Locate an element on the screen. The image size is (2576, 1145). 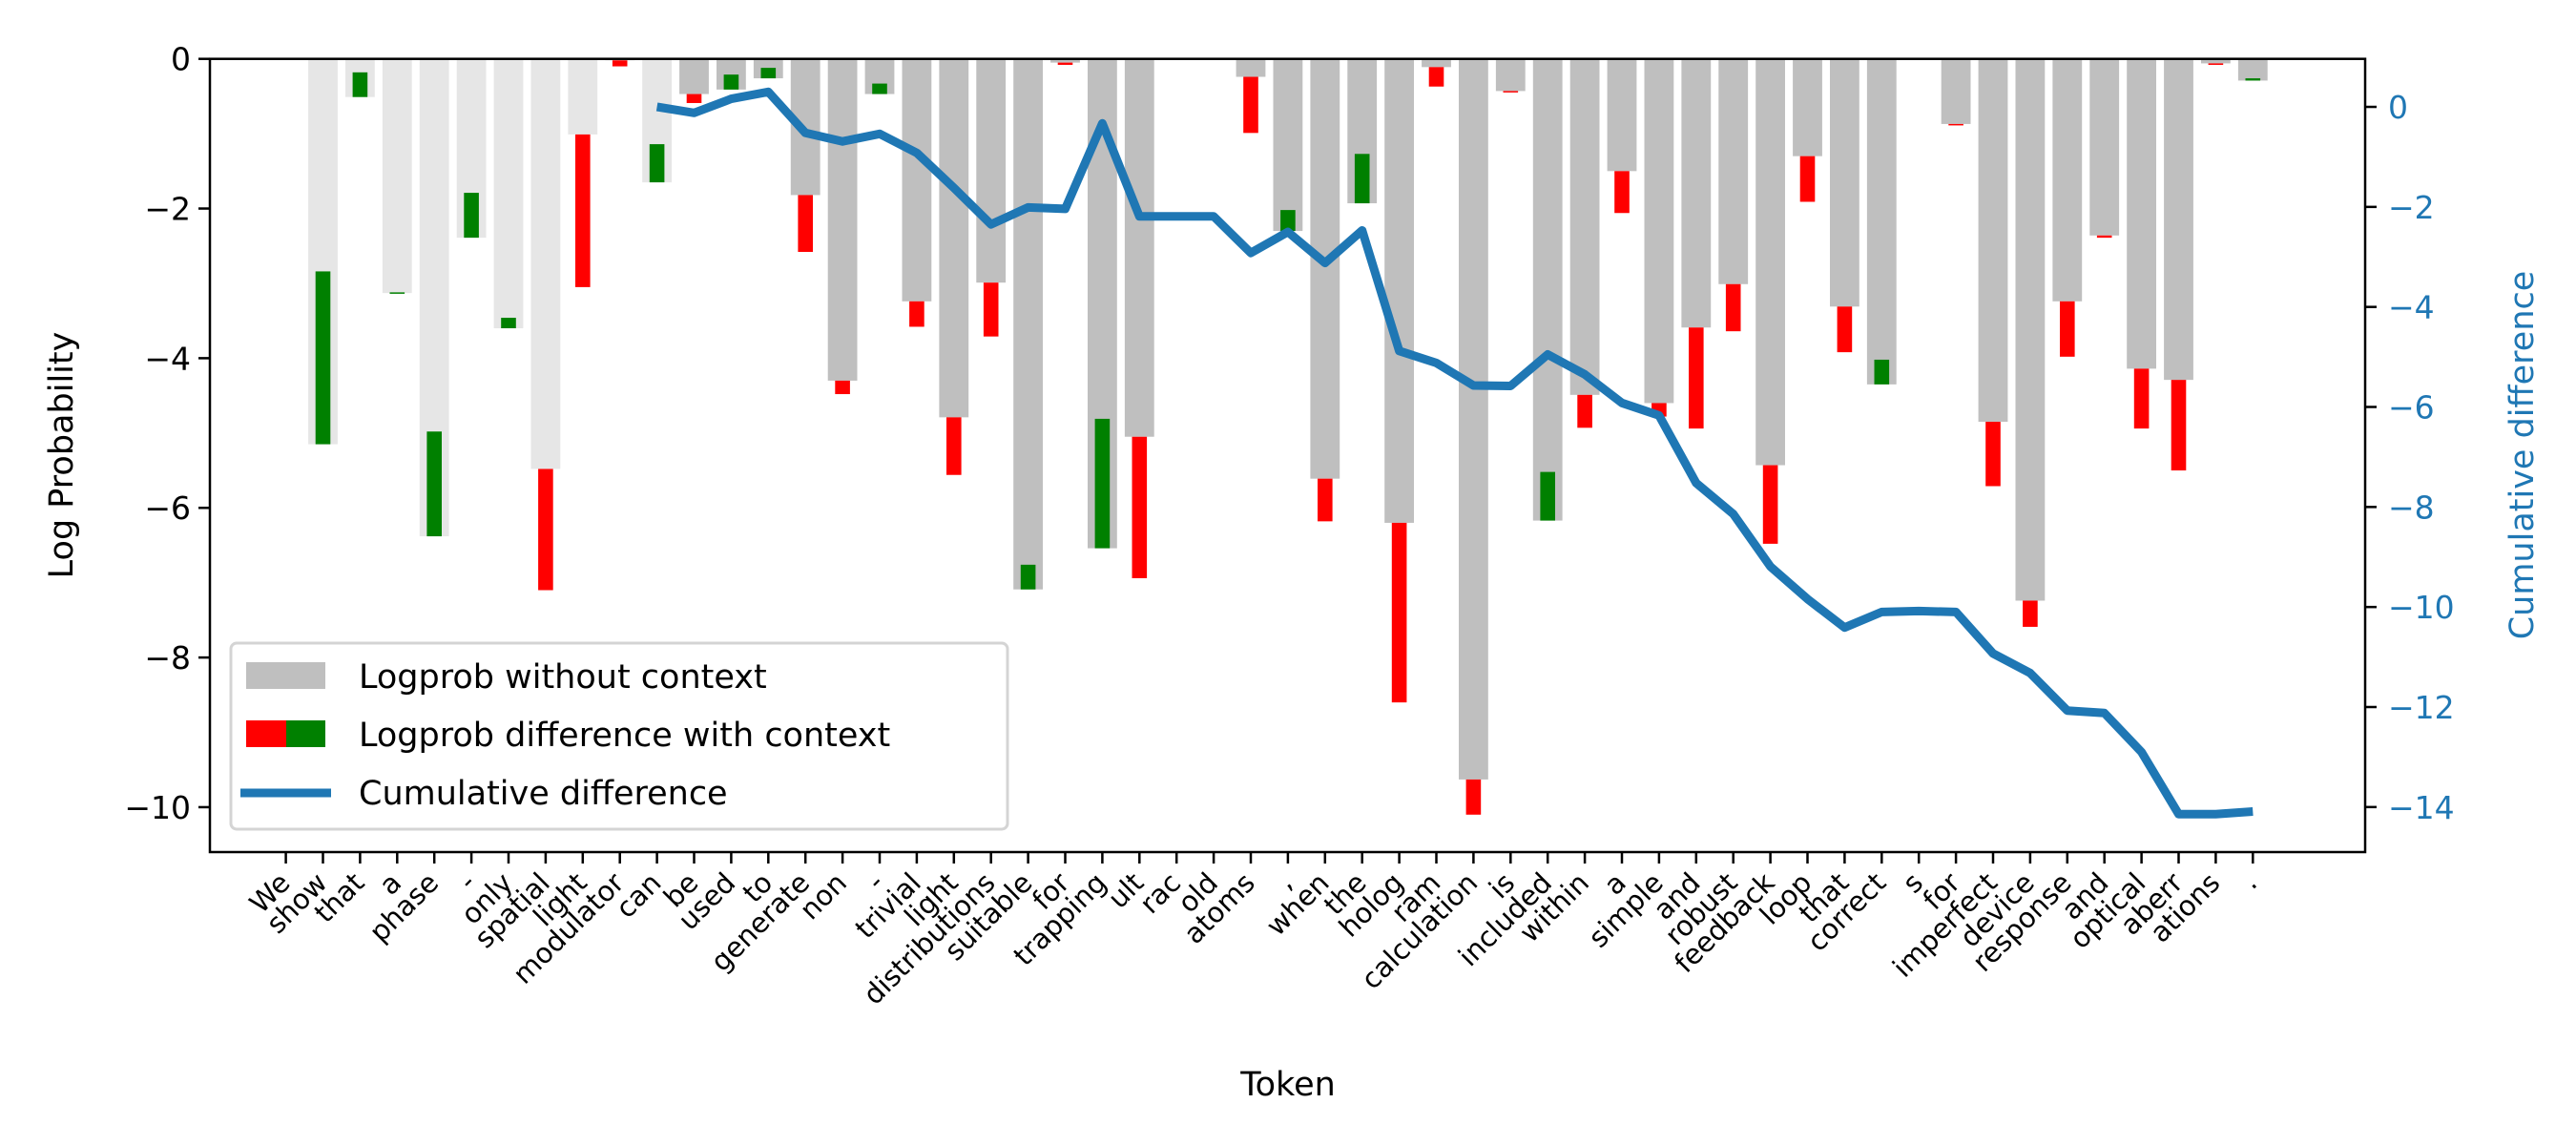
y-tick-label: 0 is located at coordinates (181, 60).